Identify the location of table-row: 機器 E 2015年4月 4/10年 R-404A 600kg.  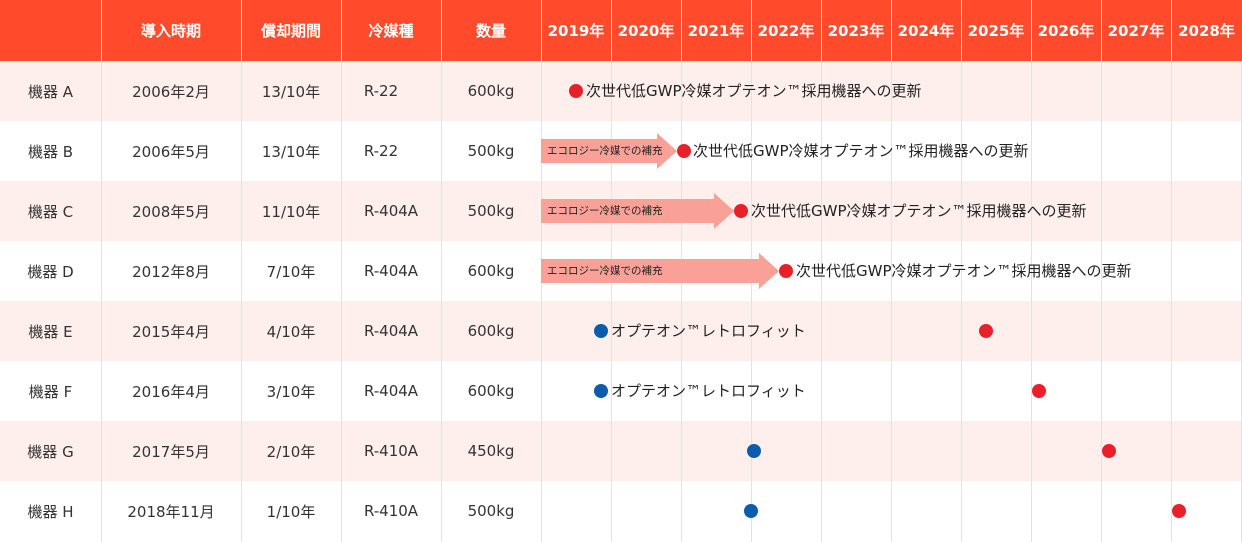
(621, 331).